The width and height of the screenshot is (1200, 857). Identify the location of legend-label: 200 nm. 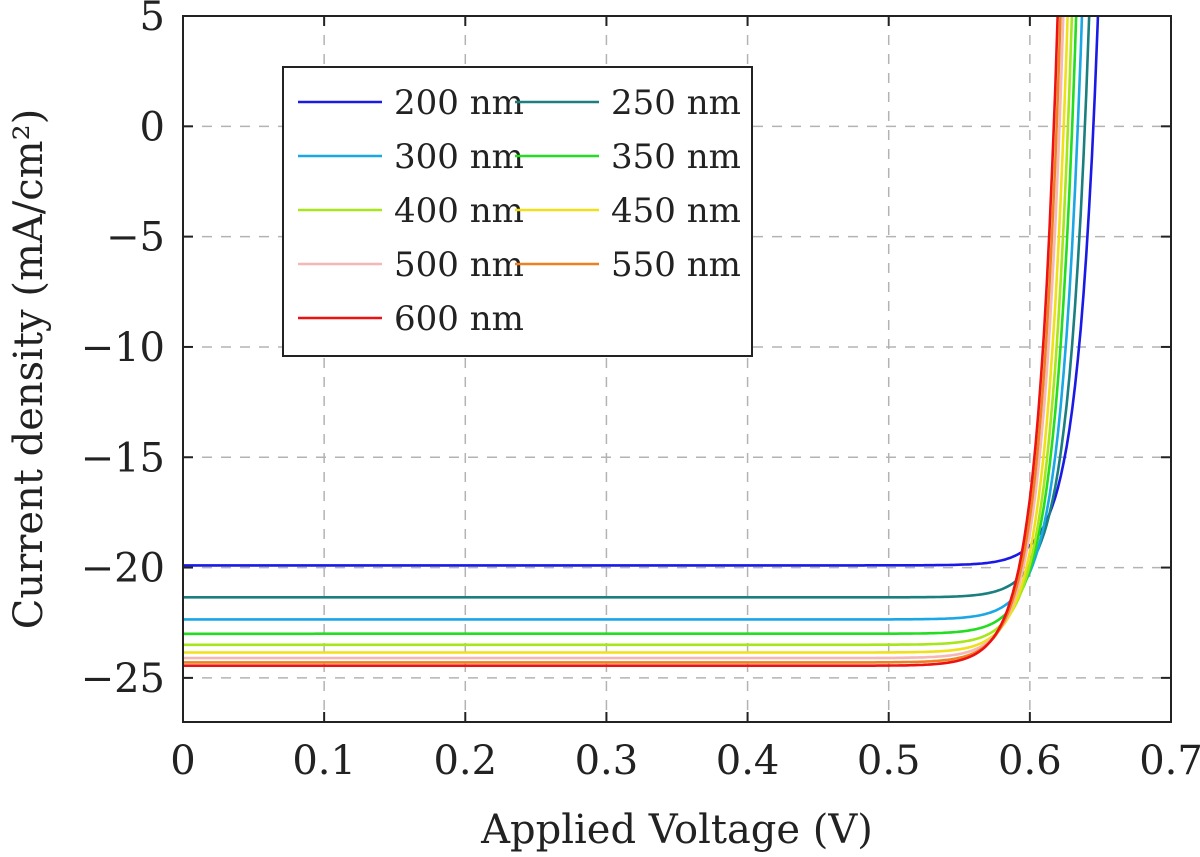
(459, 103).